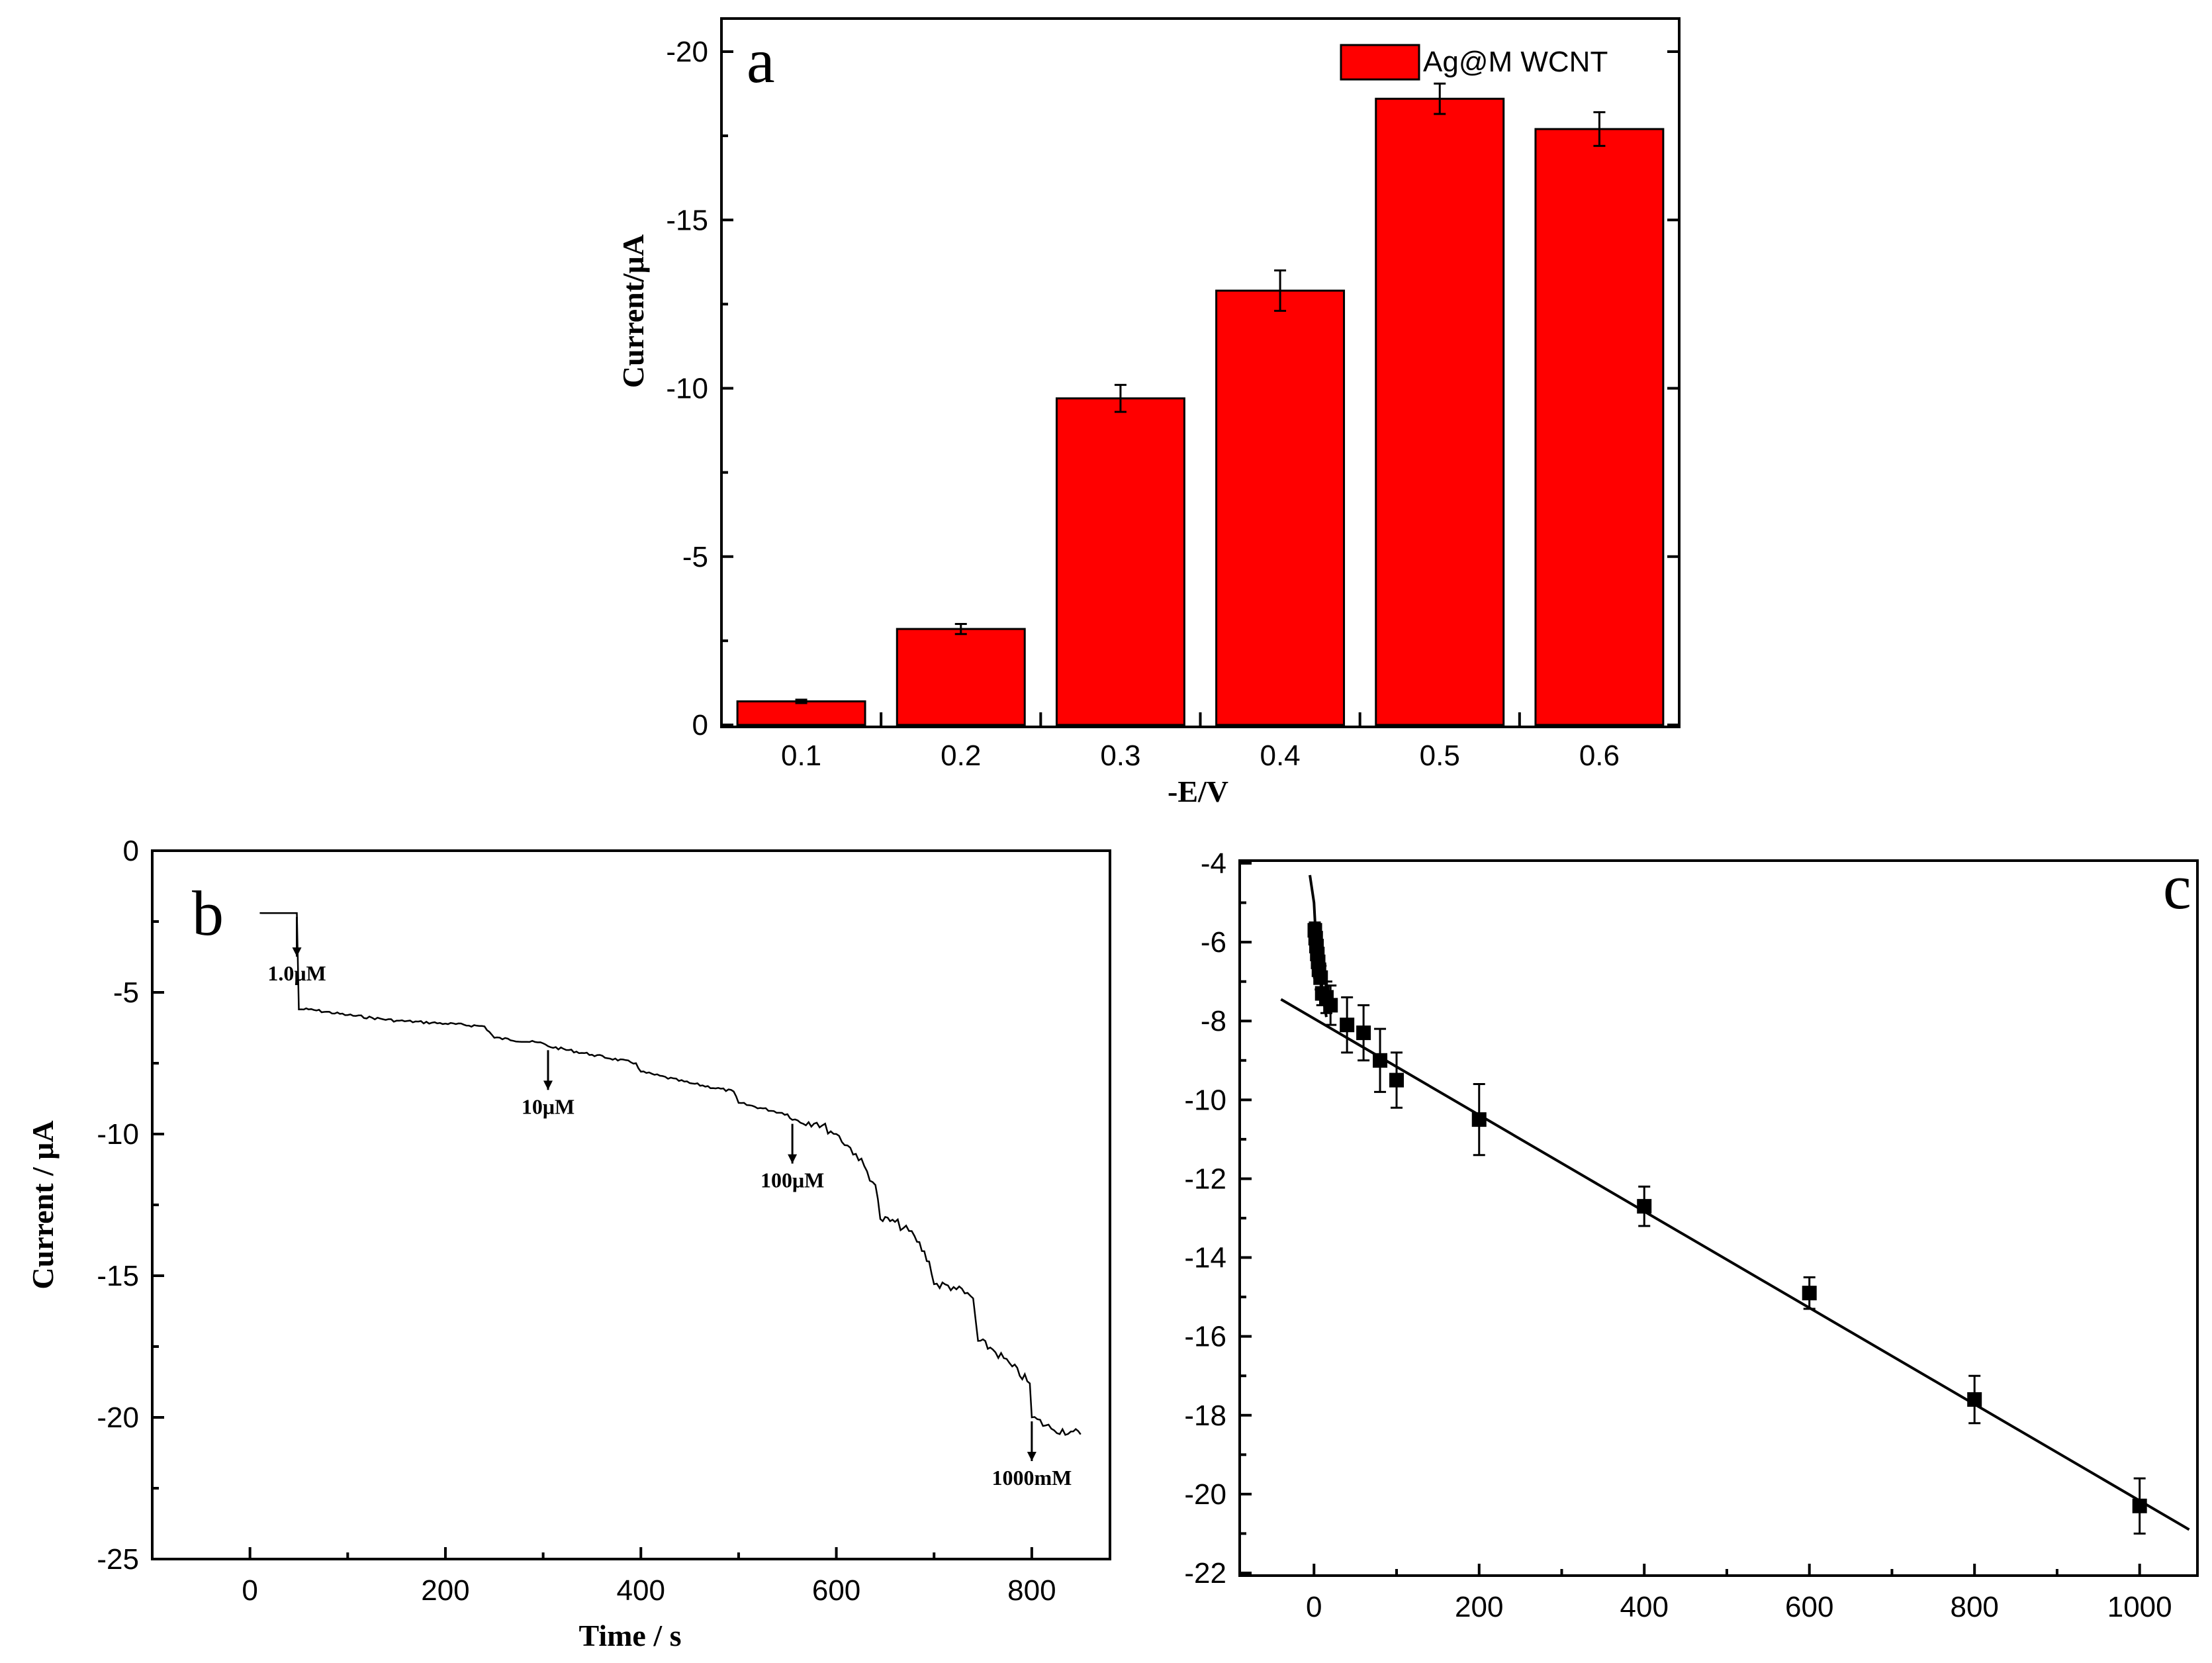 The width and height of the screenshot is (2212, 1663). Describe the element at coordinates (249, 1590) in the screenshot. I see `panel-b-x-tick-label: 0` at that location.